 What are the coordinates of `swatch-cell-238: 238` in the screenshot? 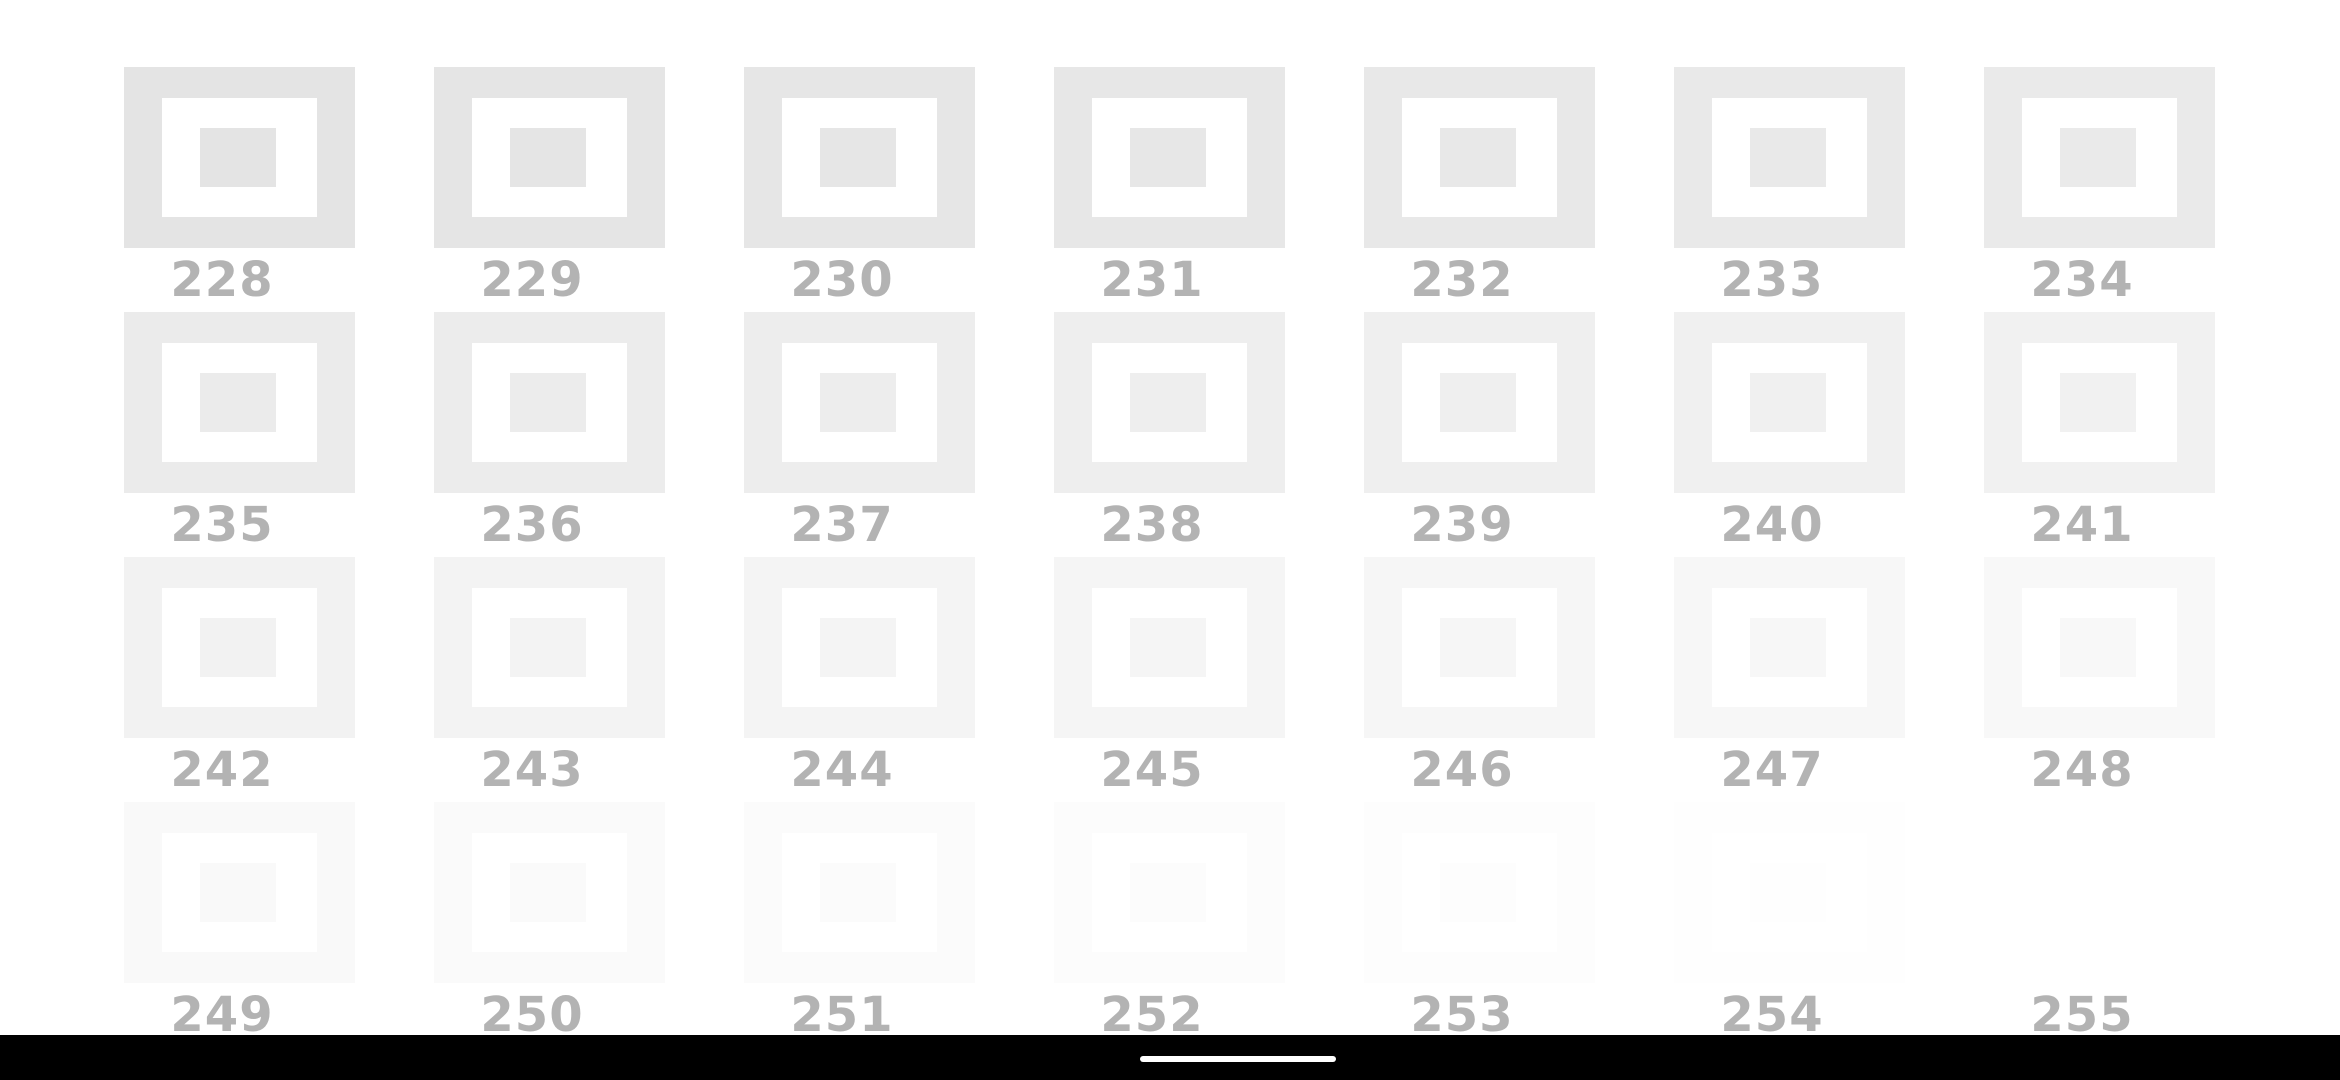 It's located at (1169, 434).